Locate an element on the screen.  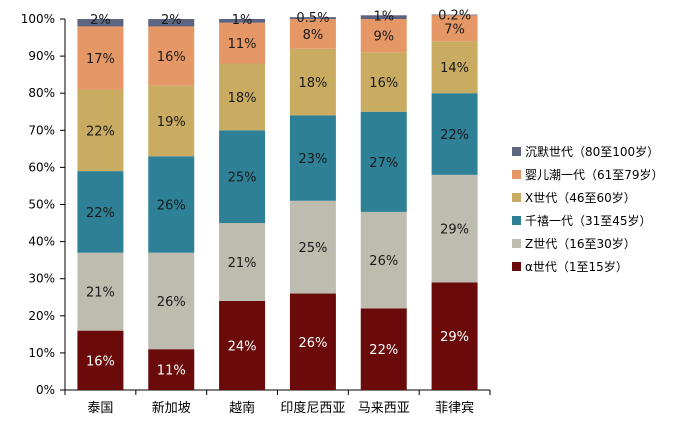
data-label: 0.5% is located at coordinates (312, 18).